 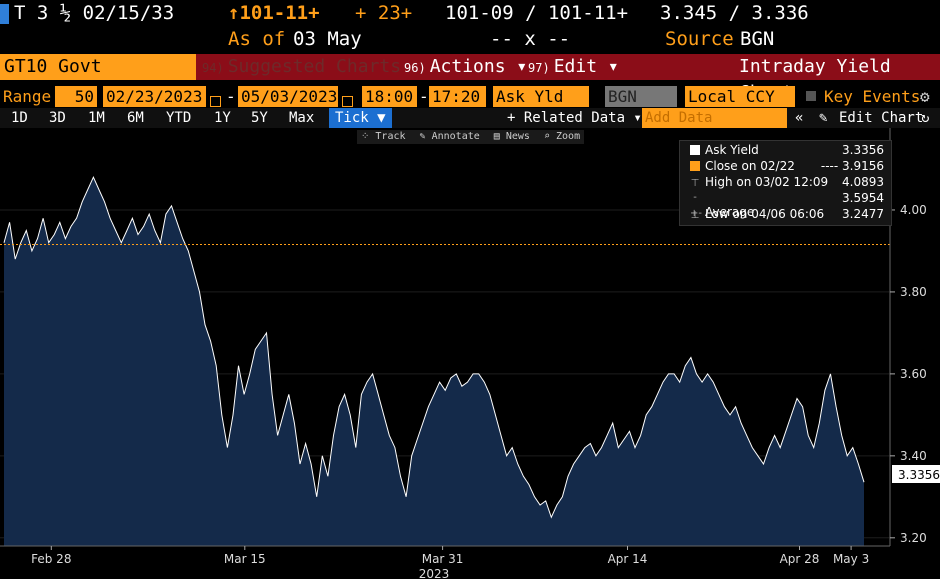 What do you see at coordinates (800, 559) in the screenshot?
I see `x-tick-label: Apr 28` at bounding box center [800, 559].